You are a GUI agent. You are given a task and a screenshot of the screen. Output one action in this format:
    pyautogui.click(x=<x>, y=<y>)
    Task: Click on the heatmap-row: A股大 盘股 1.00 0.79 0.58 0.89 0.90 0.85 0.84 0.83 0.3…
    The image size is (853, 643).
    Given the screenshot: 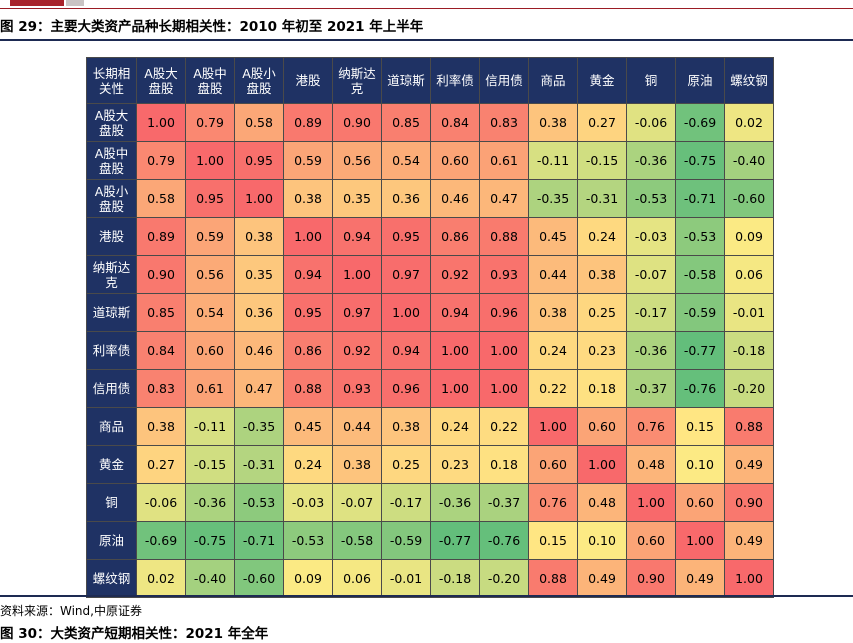 What is the action you would take?
    pyautogui.click(x=430, y=122)
    